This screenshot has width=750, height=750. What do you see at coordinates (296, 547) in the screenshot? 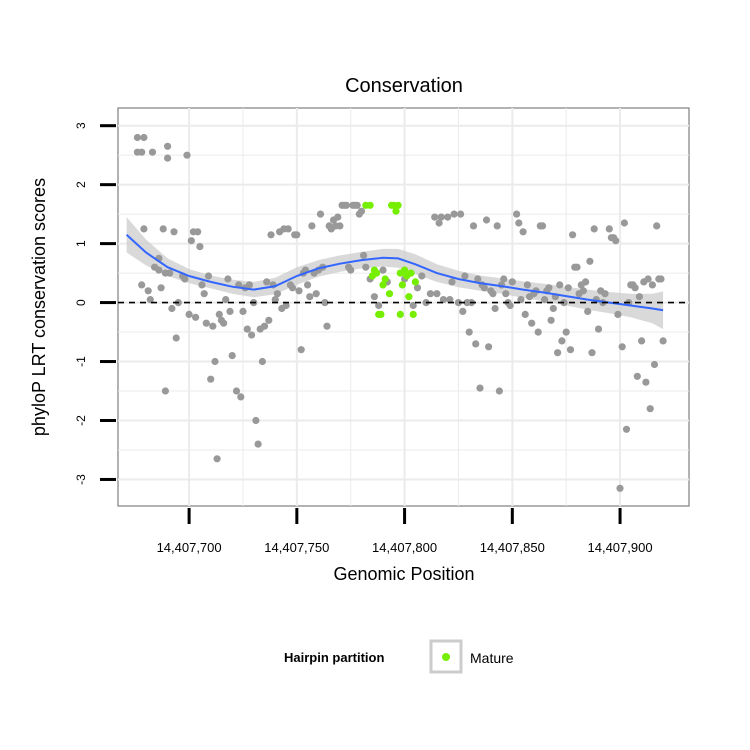
I see `x-tick-label-1: 14,407,750` at bounding box center [296, 547].